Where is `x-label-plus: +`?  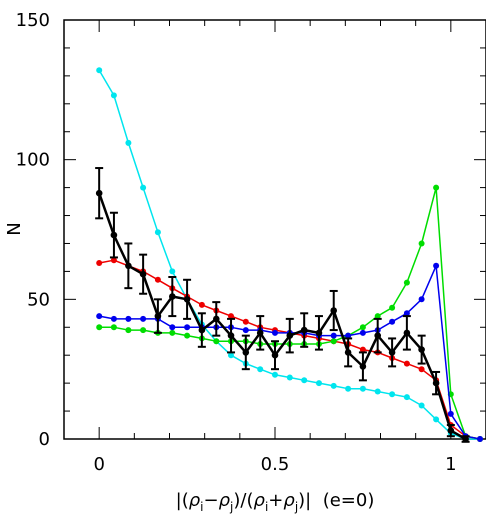
x-label-plus: + is located at coordinates (275, 500).